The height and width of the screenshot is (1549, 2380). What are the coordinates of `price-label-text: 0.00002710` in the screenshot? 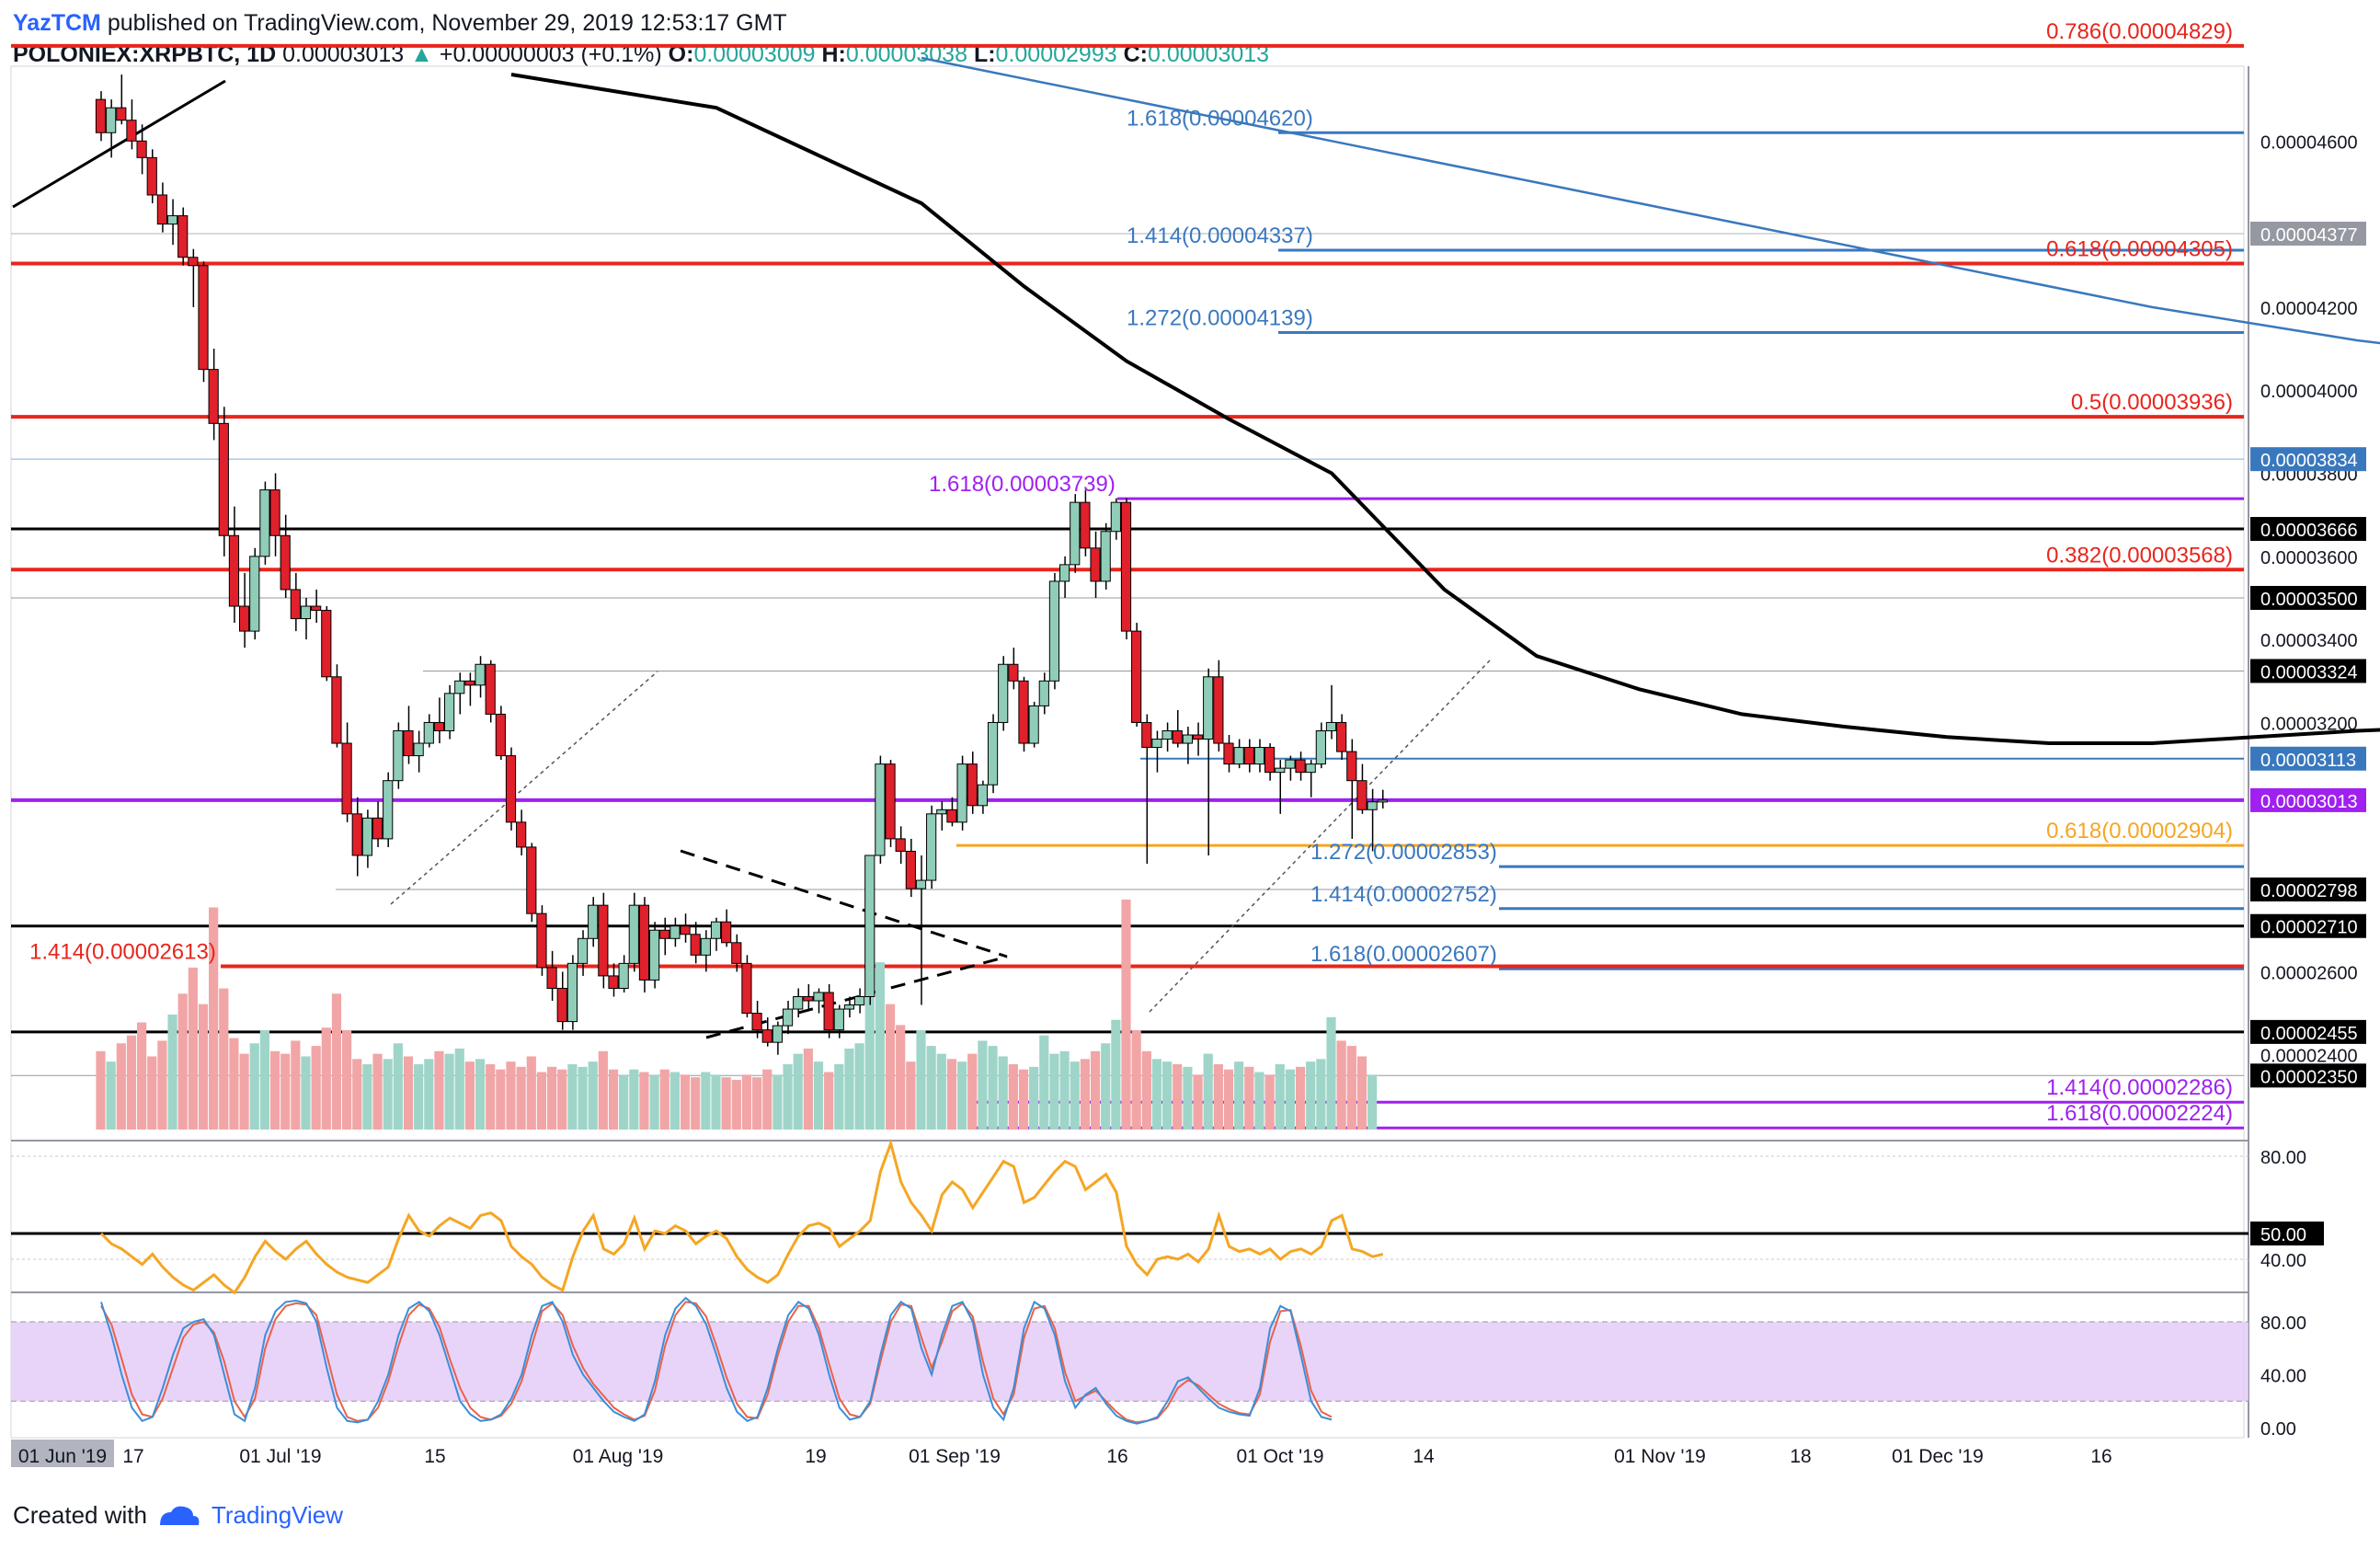 It's located at (2309, 928).